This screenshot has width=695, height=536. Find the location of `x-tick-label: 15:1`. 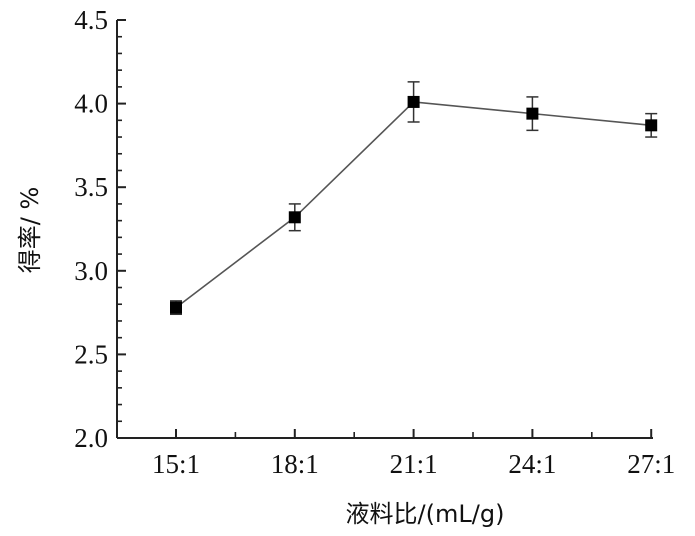

x-tick-label: 15:1 is located at coordinates (176, 464).